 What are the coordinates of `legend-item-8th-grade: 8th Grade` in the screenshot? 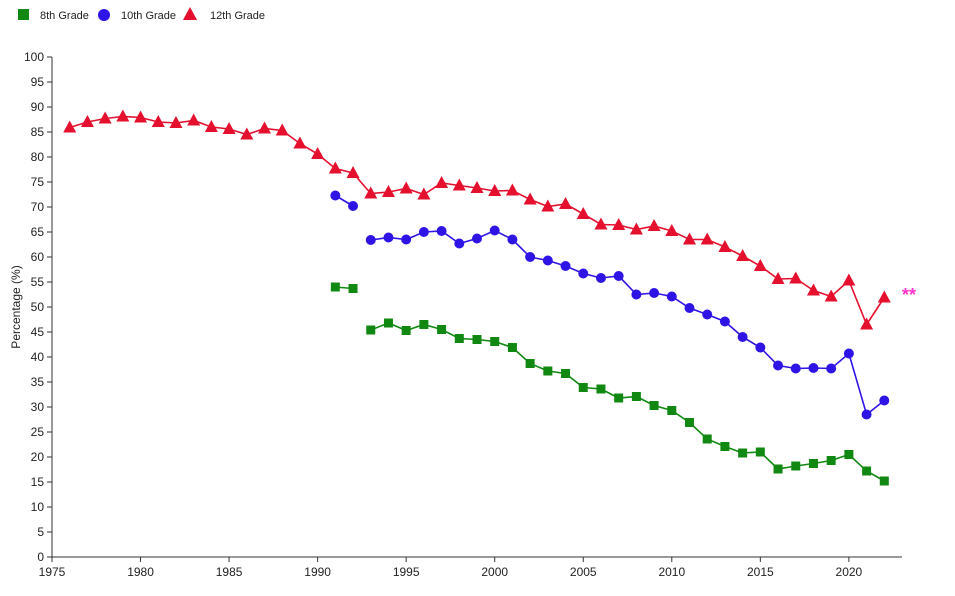 It's located at (53, 15).